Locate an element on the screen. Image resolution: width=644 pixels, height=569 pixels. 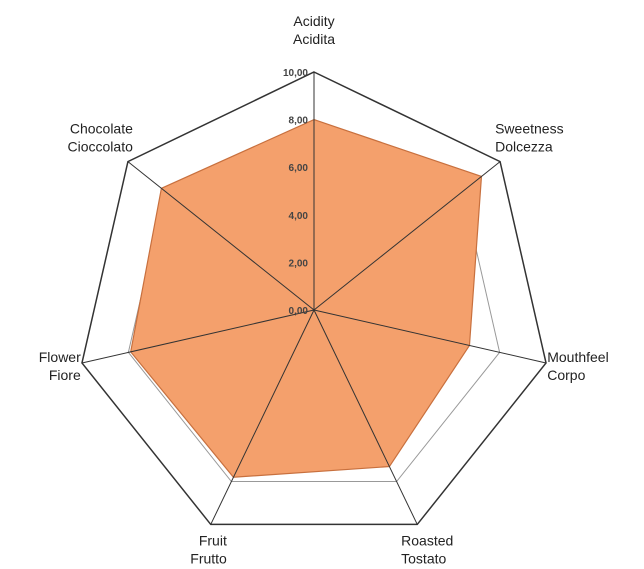
y-tick-label: 2,00 is located at coordinates (299, 263).